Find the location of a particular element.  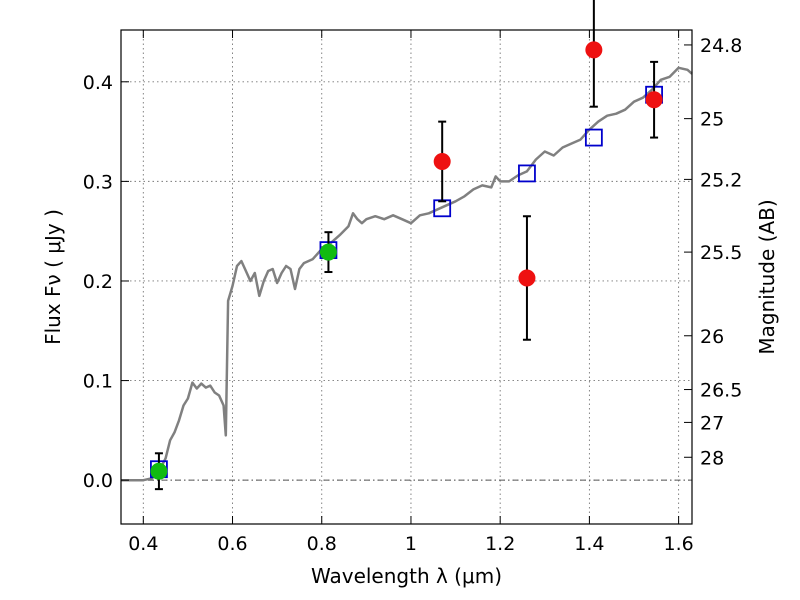

right-tick-label-4: 26 is located at coordinates (712, 337).